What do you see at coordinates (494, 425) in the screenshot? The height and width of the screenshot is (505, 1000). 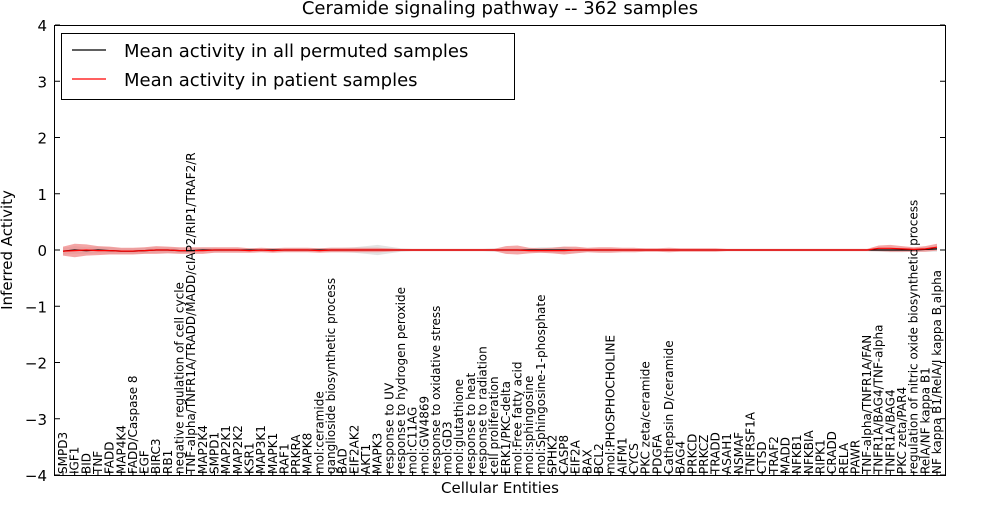 I see `x-tick-label: cell proliferation` at bounding box center [494, 425].